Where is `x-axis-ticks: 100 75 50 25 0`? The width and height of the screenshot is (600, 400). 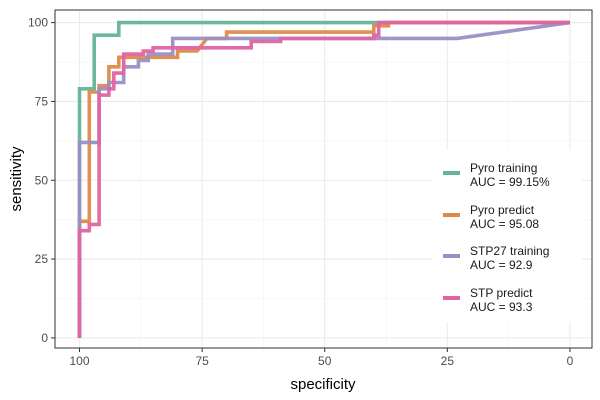 x-axis-ticks: 100 75 50 25 0 is located at coordinates (322, 358).